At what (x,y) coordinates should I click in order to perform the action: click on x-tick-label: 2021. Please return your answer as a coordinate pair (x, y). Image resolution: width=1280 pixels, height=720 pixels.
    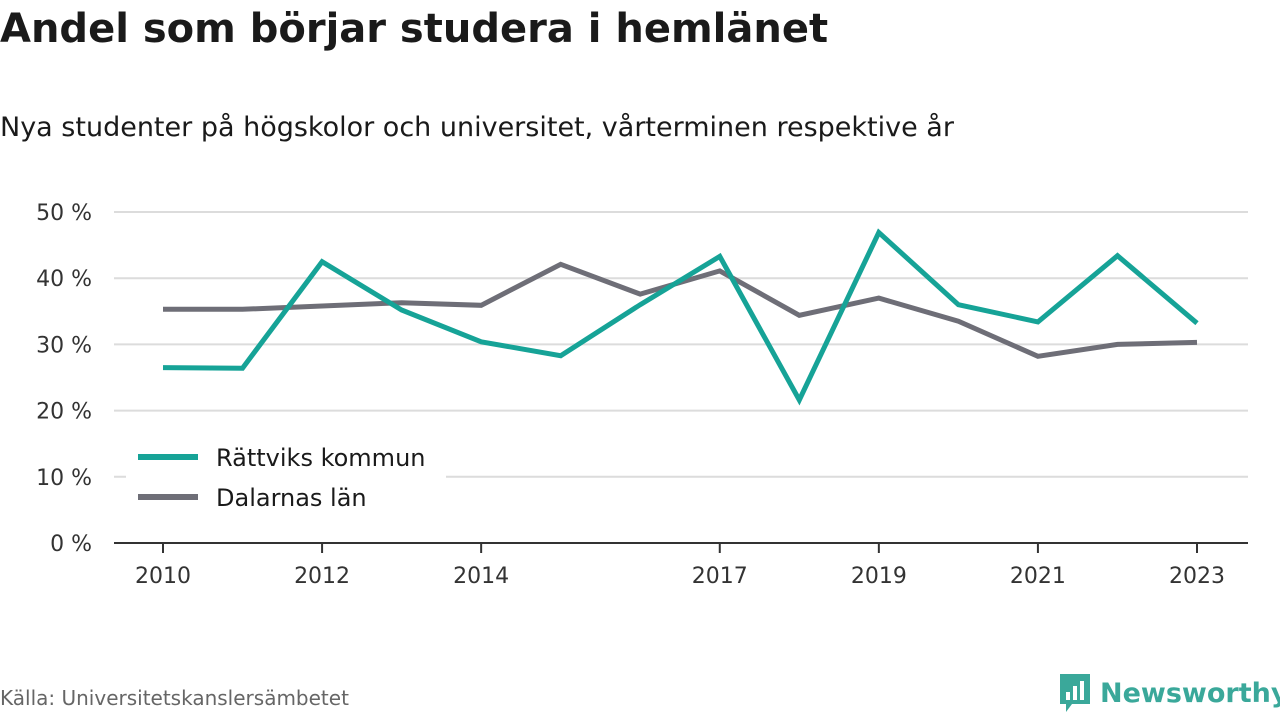
    Looking at the image, I should click on (1038, 576).